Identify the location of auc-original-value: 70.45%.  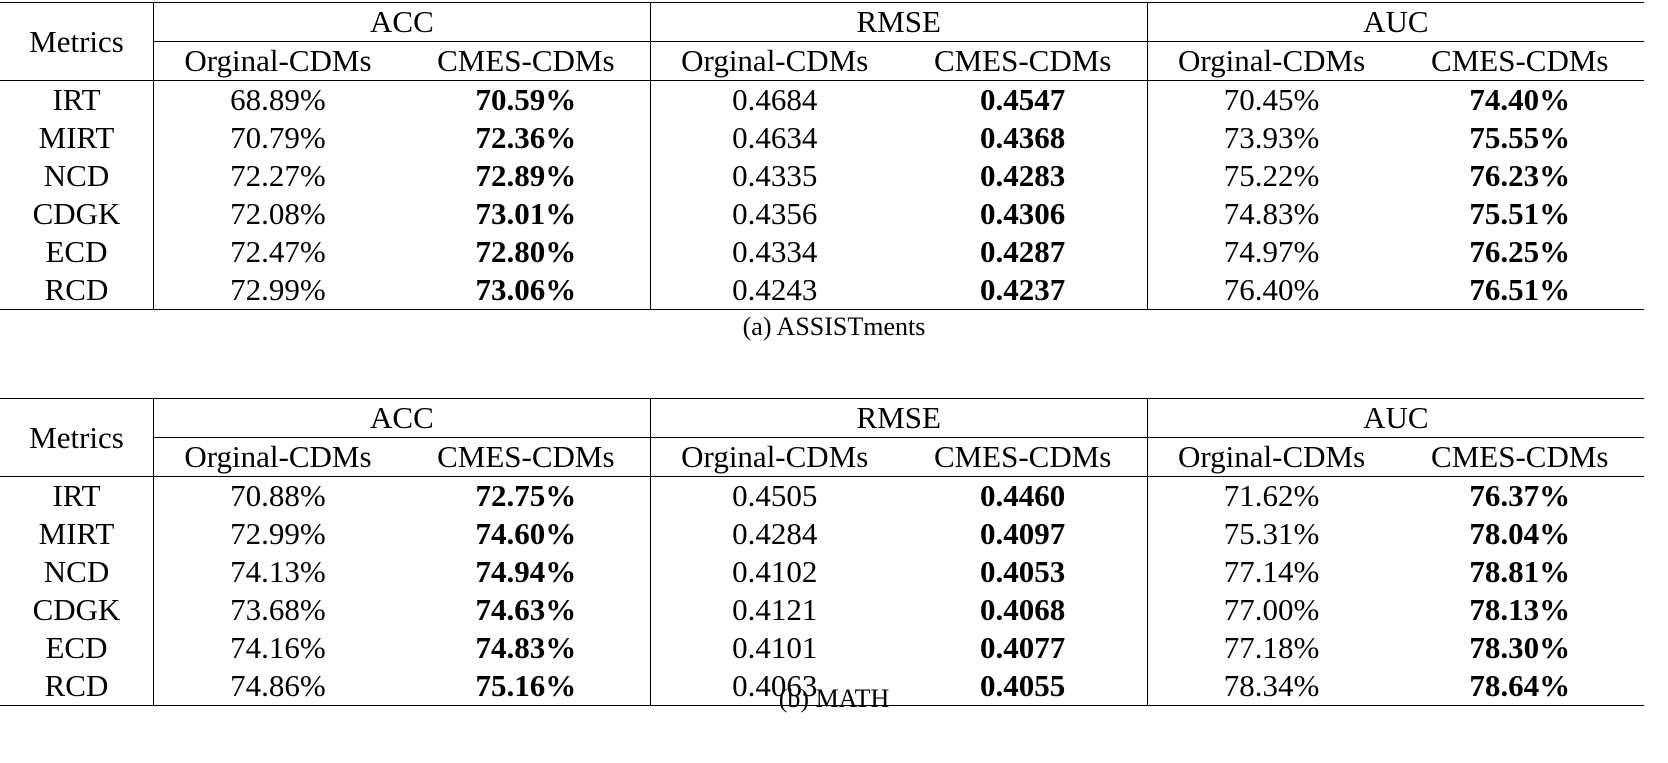
(1271, 99).